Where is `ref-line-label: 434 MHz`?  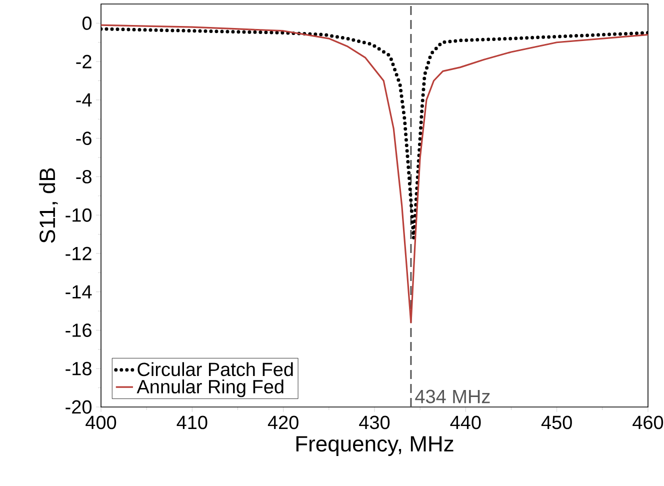 ref-line-label: 434 MHz is located at coordinates (452, 397).